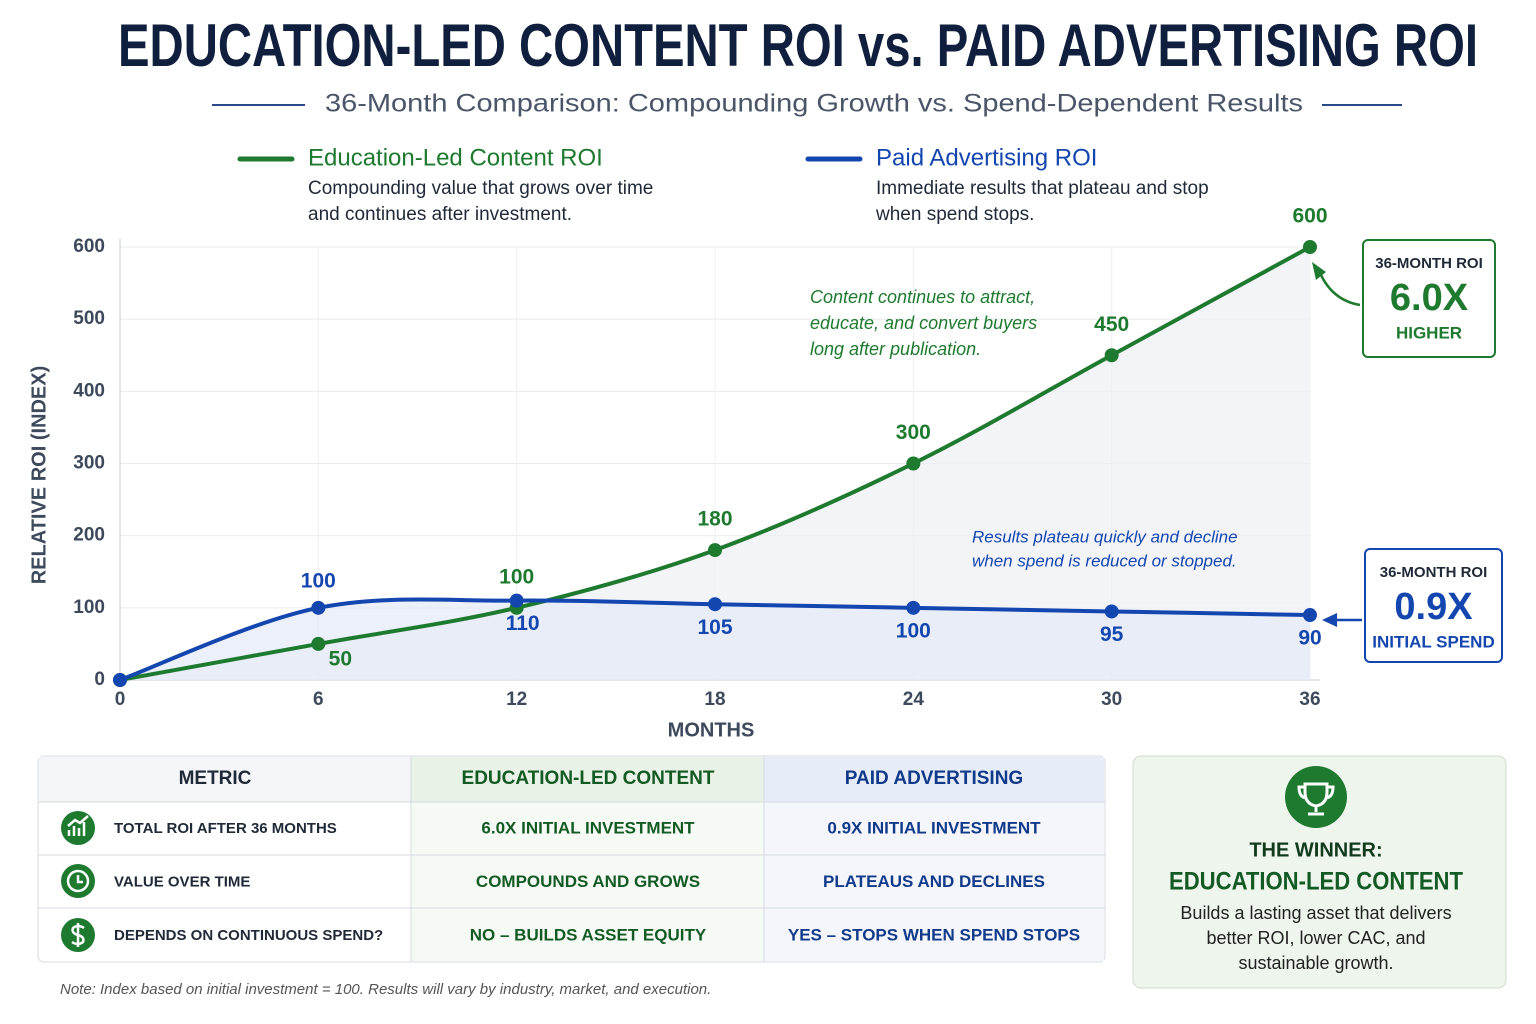  What do you see at coordinates (1315, 913) in the screenshot?
I see `winner-text: Builds a lasting asset that delivers` at bounding box center [1315, 913].